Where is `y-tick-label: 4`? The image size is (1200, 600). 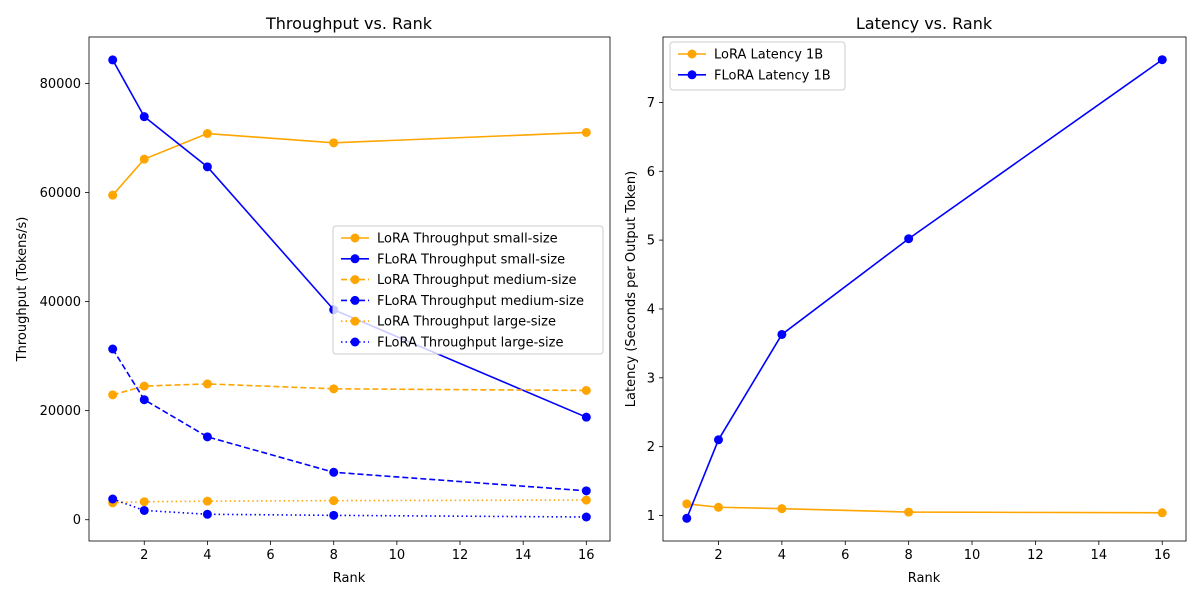
y-tick-label: 4 is located at coordinates (651, 309).